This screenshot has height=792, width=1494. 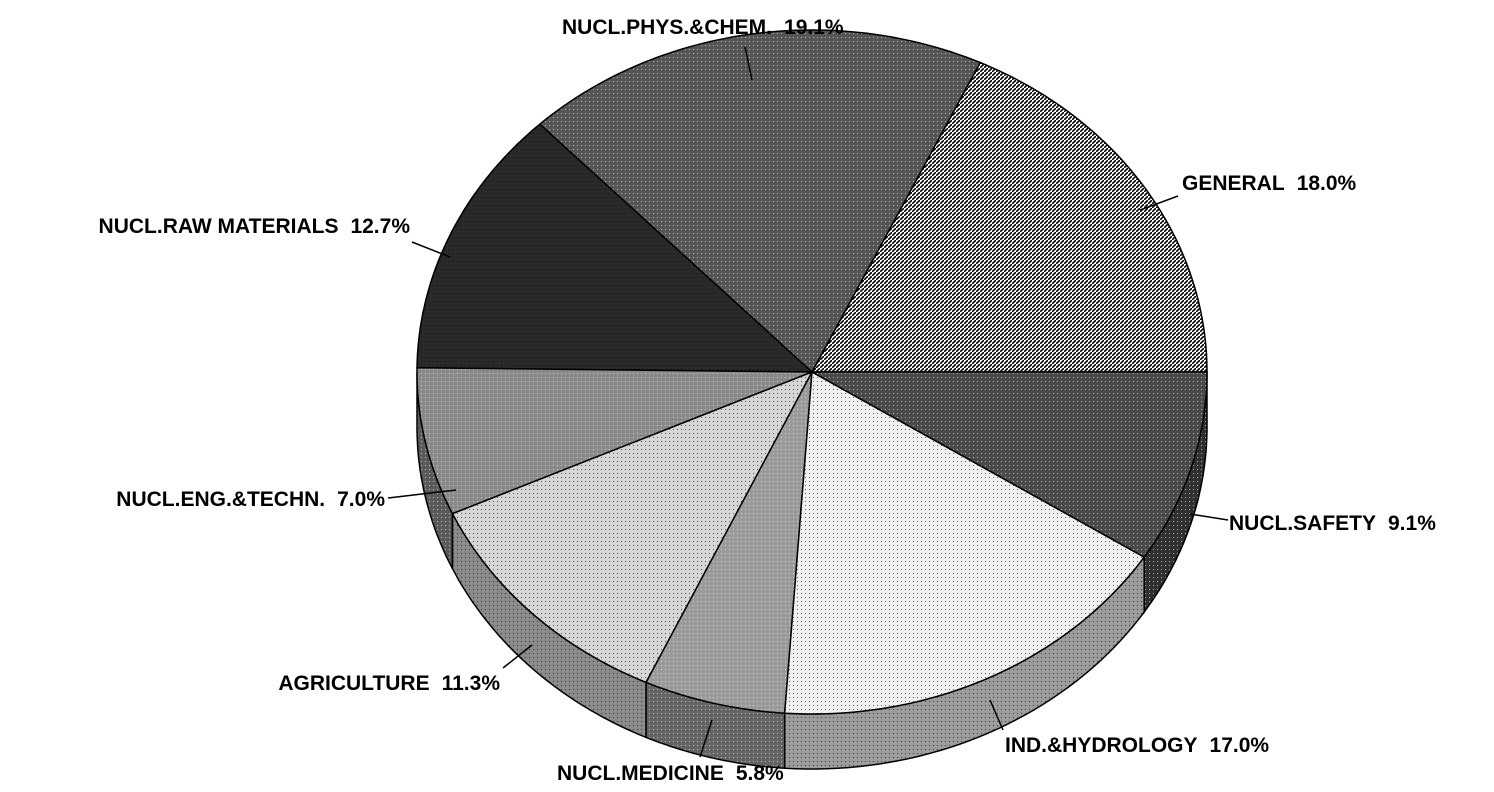 I want to click on value-label: 9.1%, so click(x=1412, y=523).